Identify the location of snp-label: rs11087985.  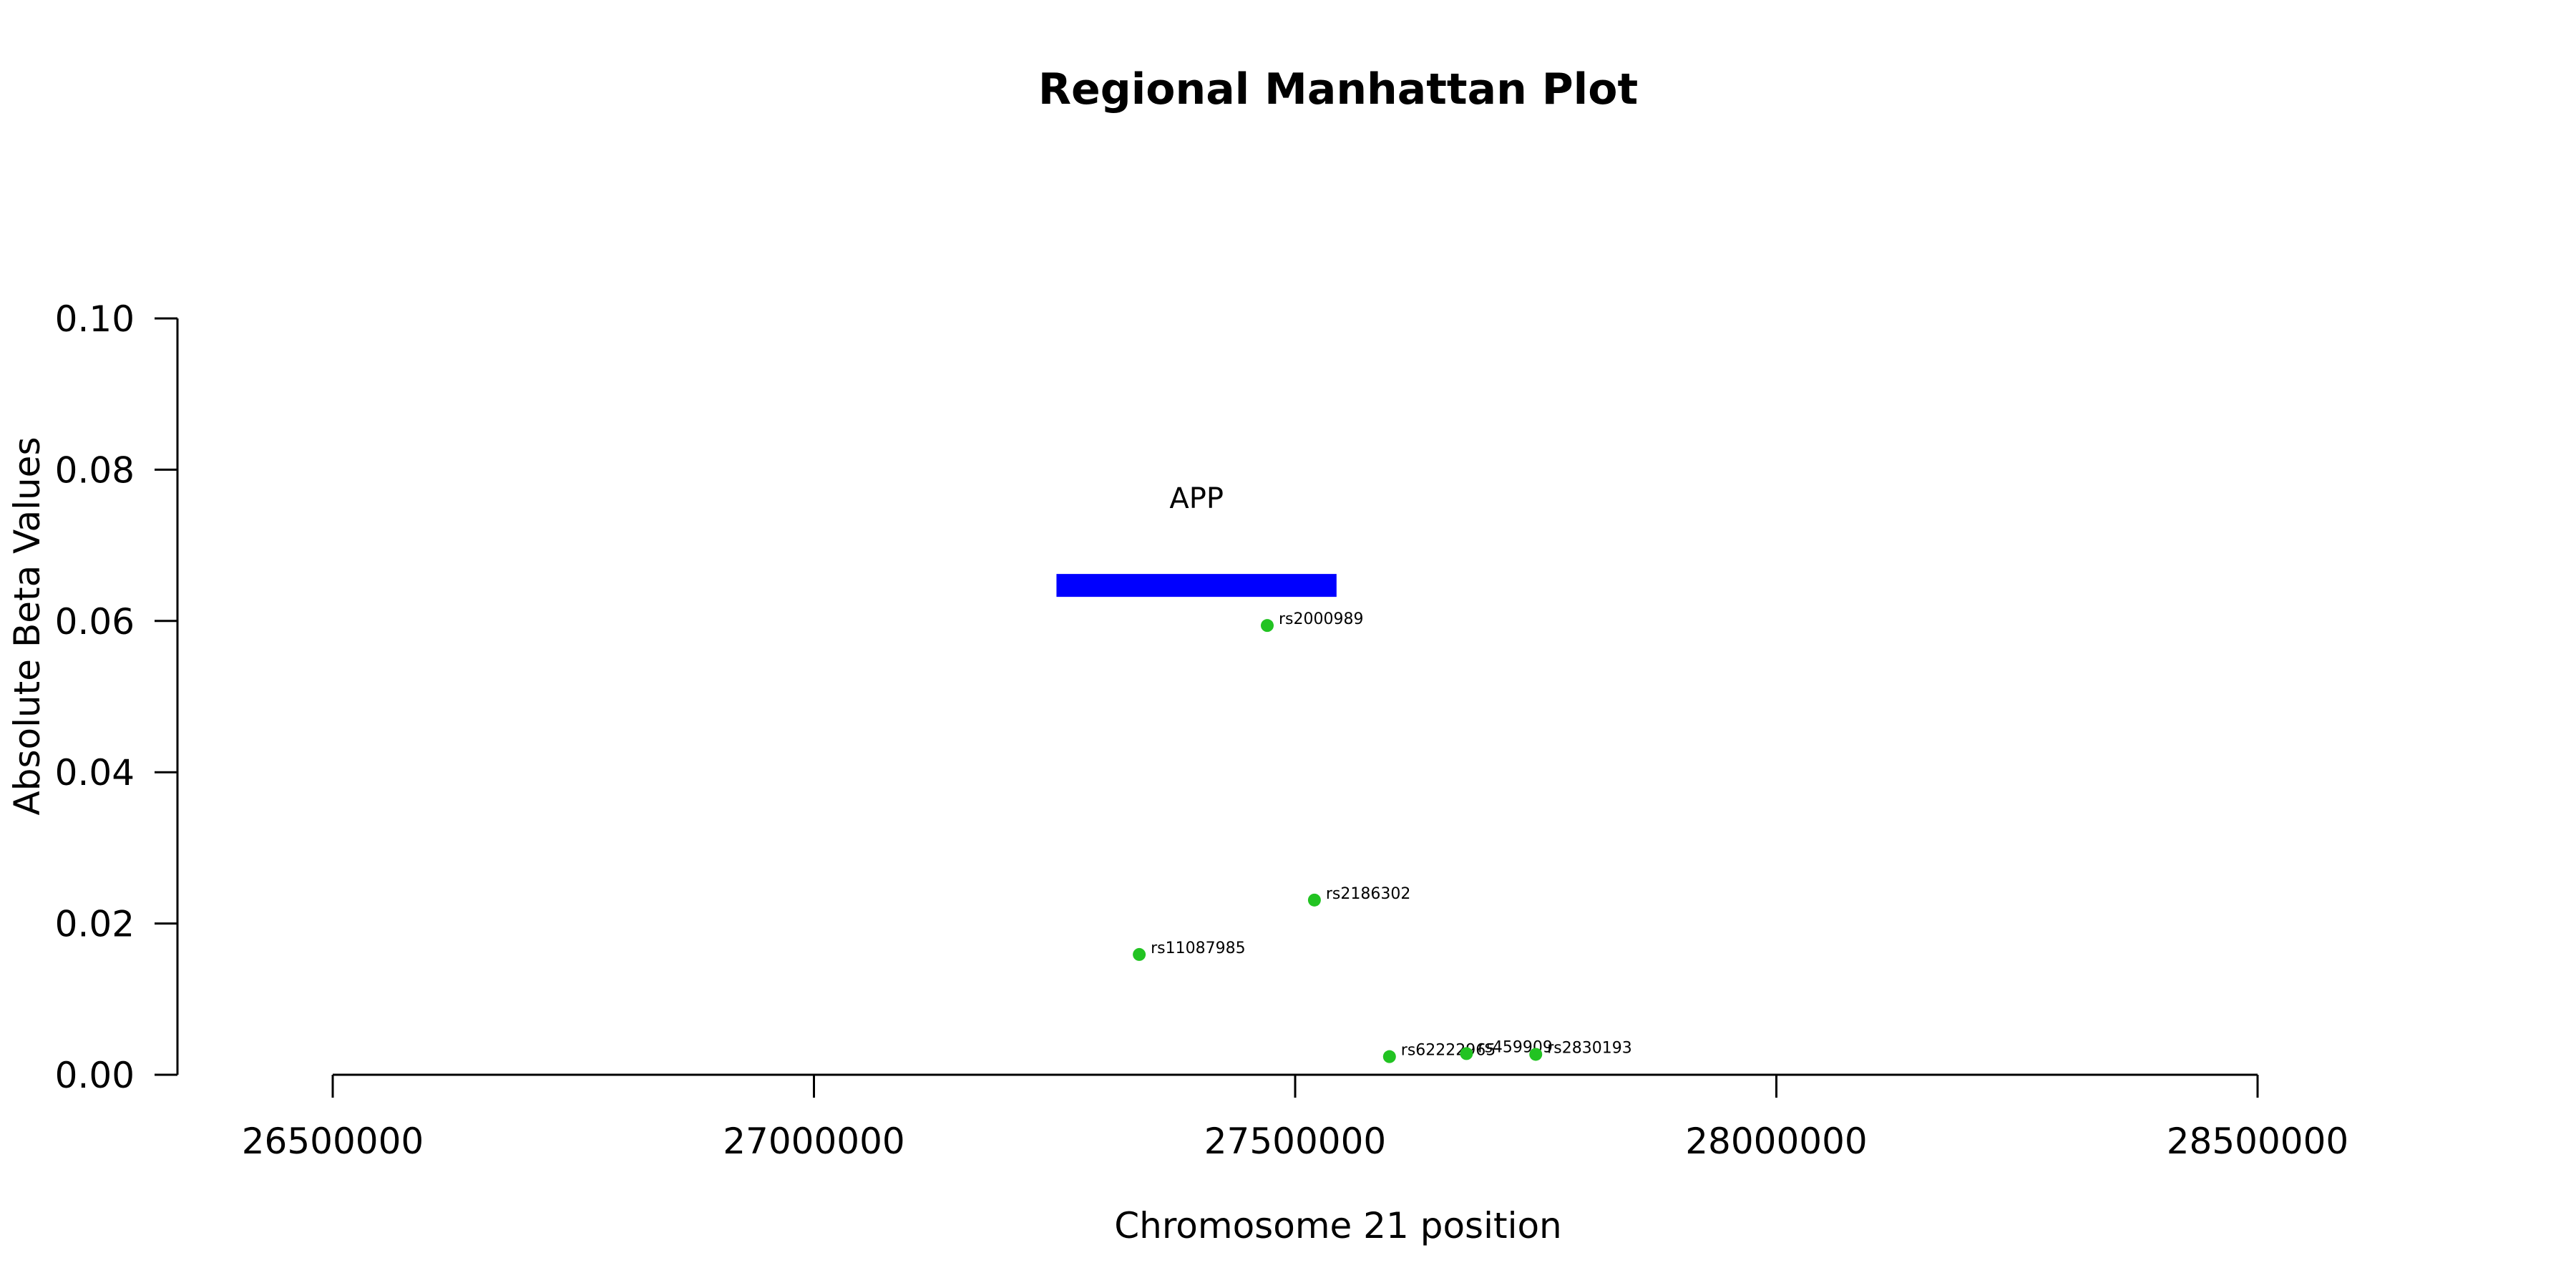
(1198, 948).